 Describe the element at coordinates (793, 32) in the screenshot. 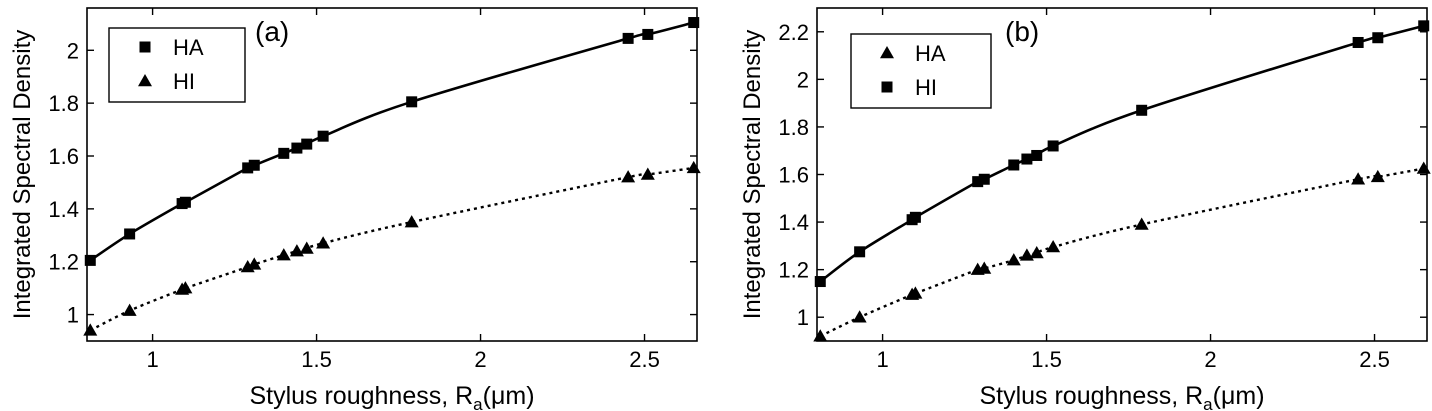

I see `y-tick-label: 2.2` at that location.